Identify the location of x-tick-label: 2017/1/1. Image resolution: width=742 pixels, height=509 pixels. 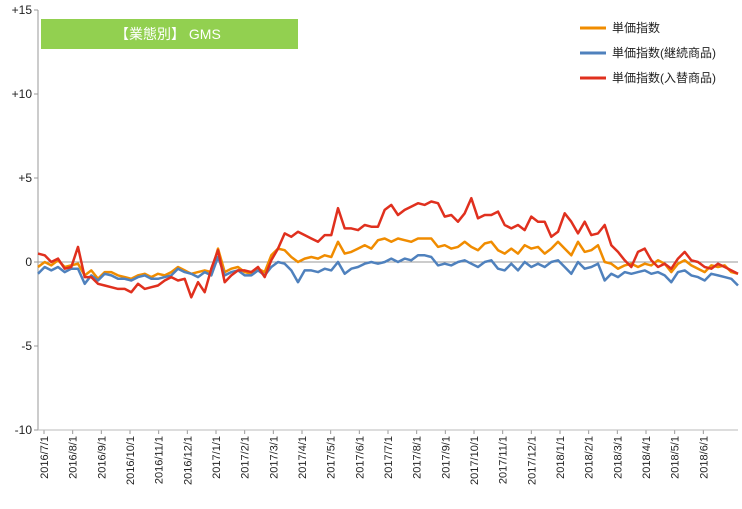
(217, 457).